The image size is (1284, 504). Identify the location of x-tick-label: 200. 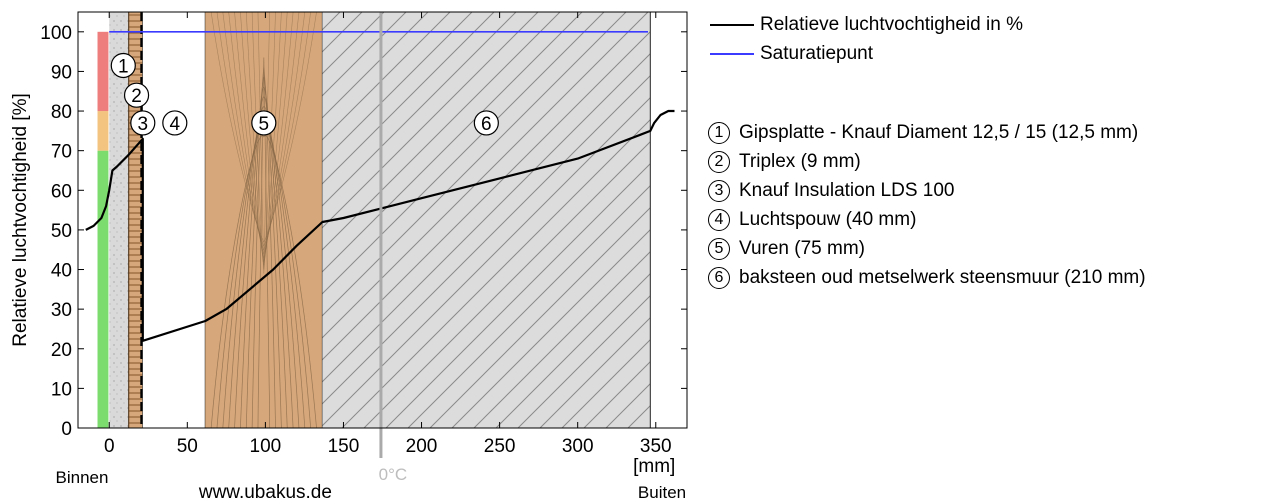
(422, 446).